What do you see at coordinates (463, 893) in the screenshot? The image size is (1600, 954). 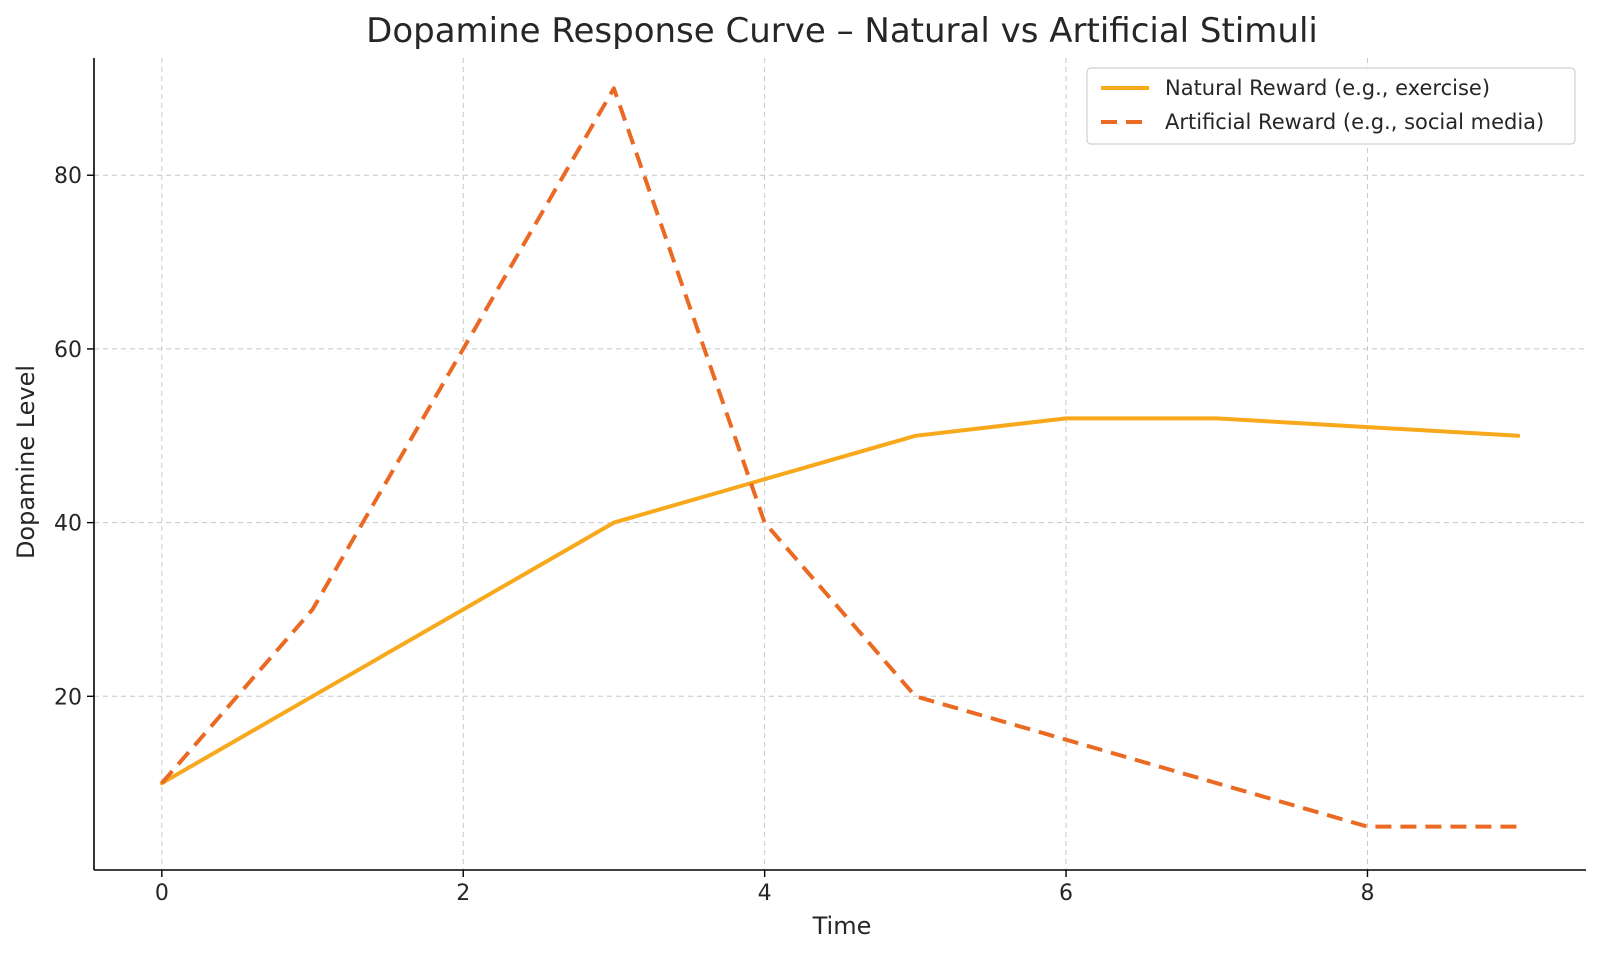 I see `x-tick-label: 2` at bounding box center [463, 893].